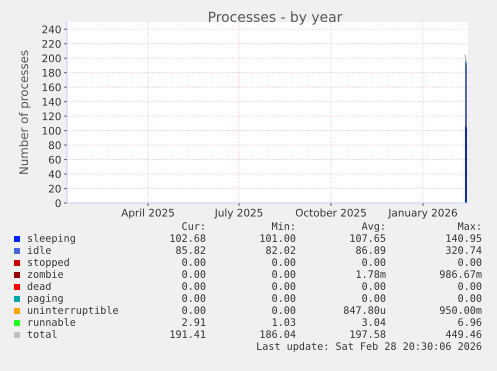 The height and width of the screenshot is (371, 497). I want to click on text: 986.67m, so click(461, 274).